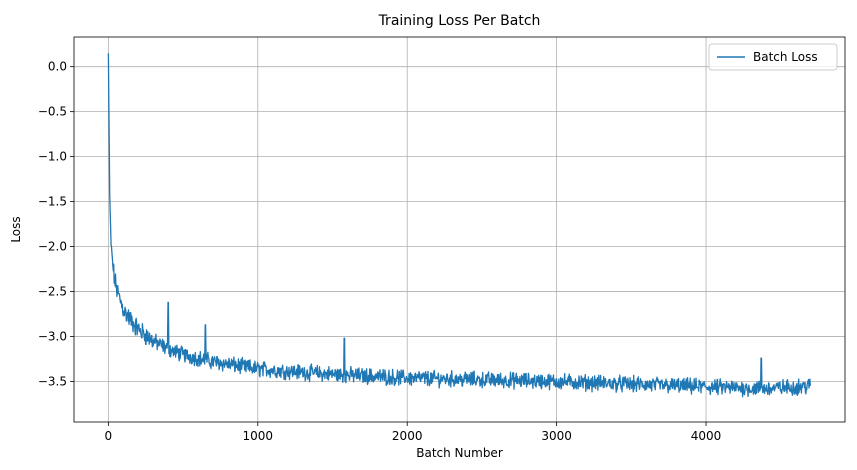 The width and height of the screenshot is (857, 470). Describe the element at coordinates (52, 247) in the screenshot. I see `y-tick-label: −2.0` at that location.